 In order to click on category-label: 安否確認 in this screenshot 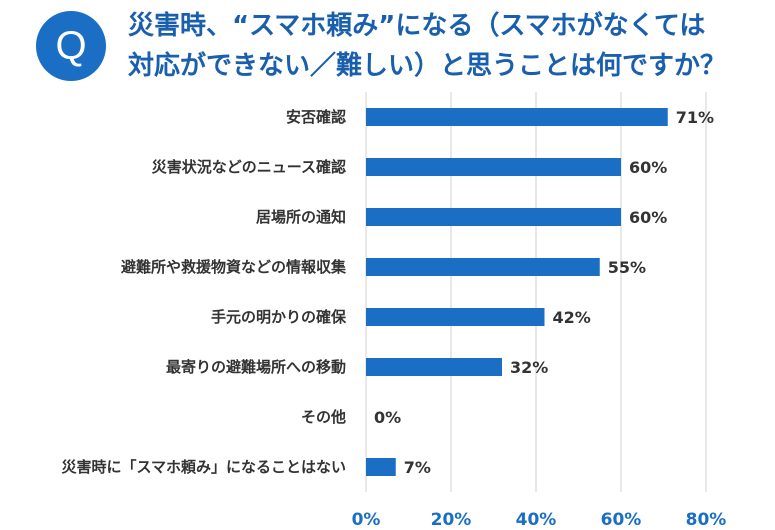, I will do `click(316, 117)`.